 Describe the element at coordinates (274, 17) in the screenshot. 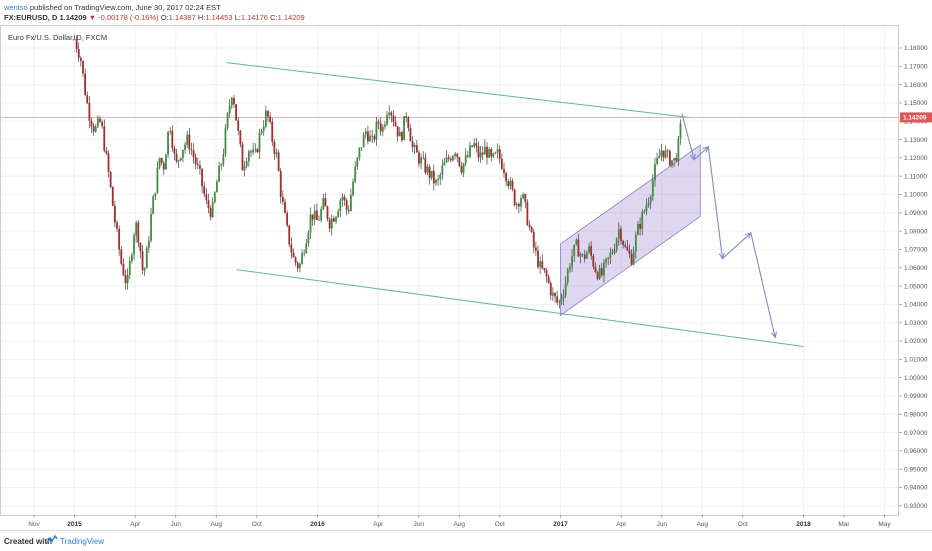

I see `close-label: C:` at that location.